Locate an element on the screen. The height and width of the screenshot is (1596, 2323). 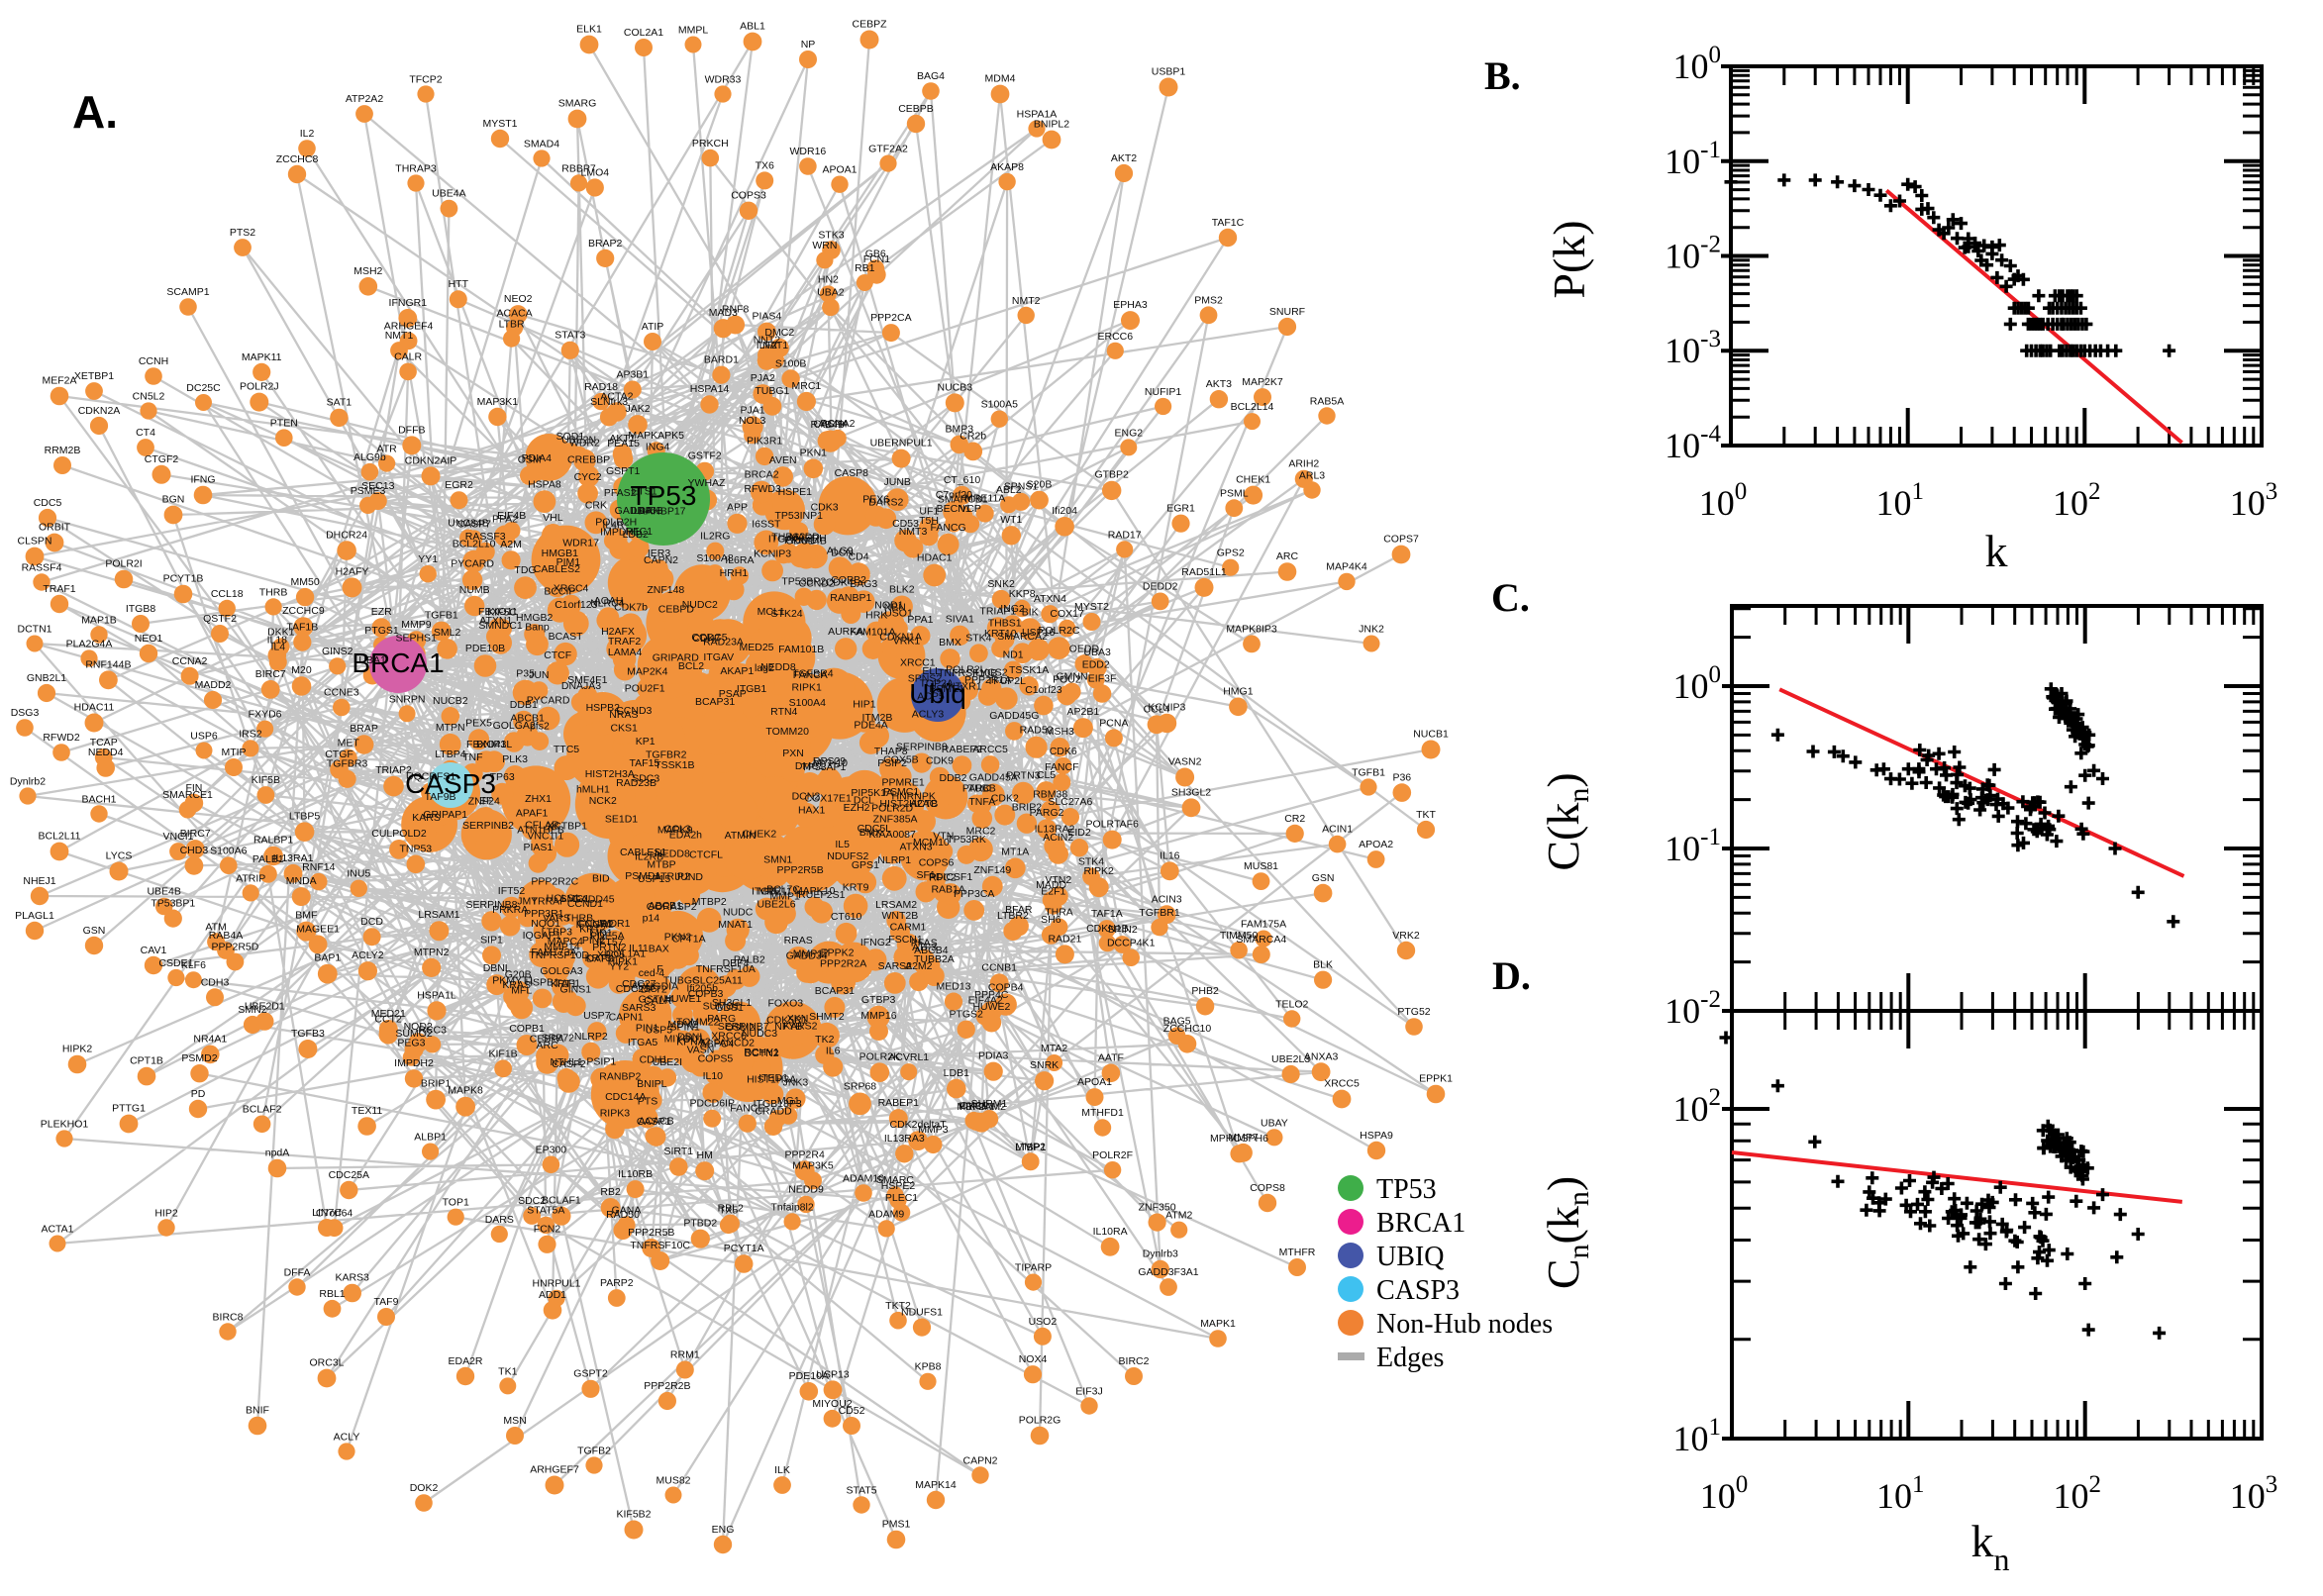
svg-text: TGFB1 is located at coordinates (441, 616).